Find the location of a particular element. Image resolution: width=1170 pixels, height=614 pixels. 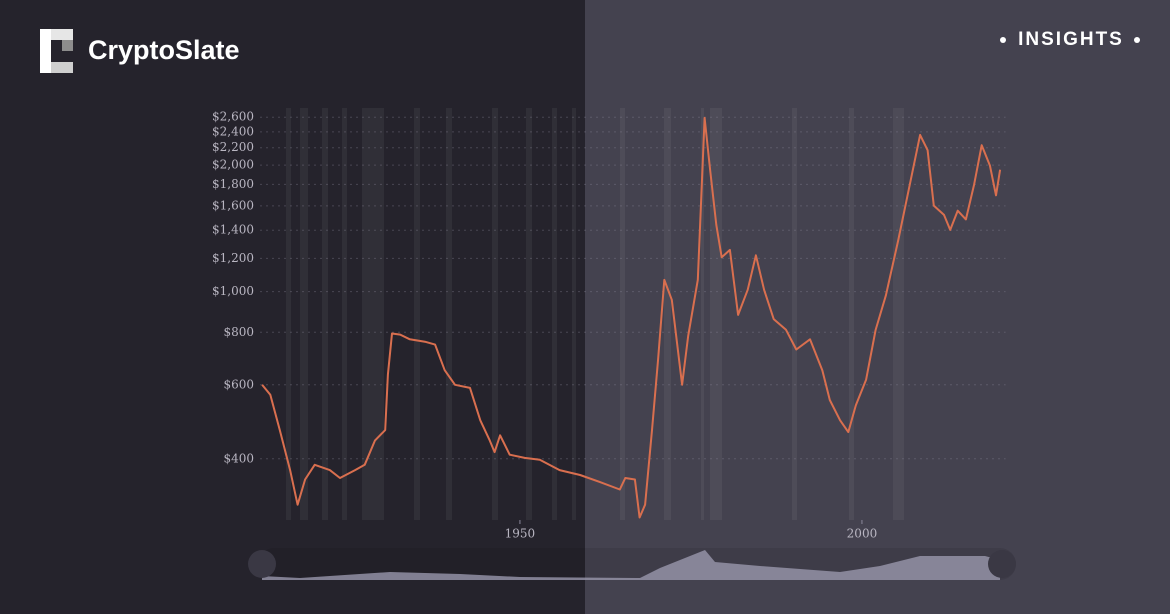

y-tick-label: $1,200 is located at coordinates (233, 258).